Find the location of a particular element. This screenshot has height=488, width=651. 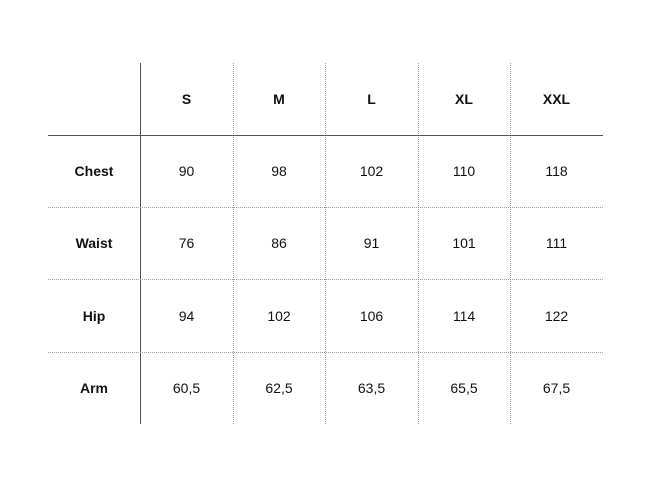

table-cell: 86 is located at coordinates (279, 243).